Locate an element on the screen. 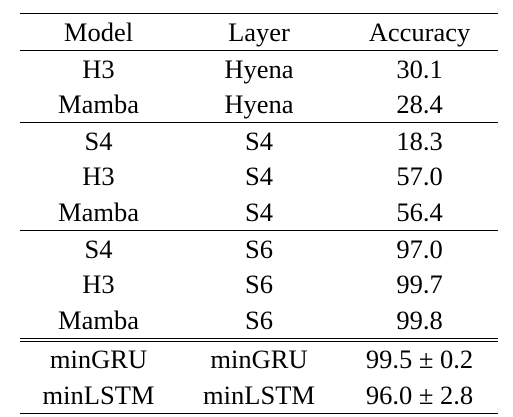 This screenshot has height=417, width=513. double-rule is located at coordinates (259, 339).